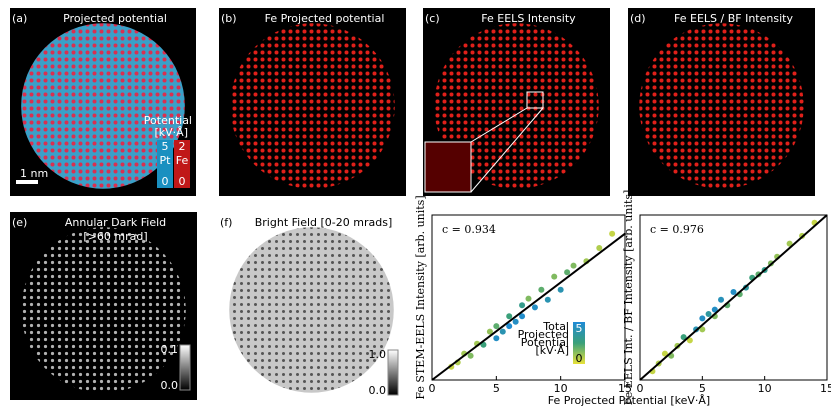  What do you see at coordinates (733, 18) in the screenshot?
I see `panel-title: Fe EELS / BF Intensity` at bounding box center [733, 18].